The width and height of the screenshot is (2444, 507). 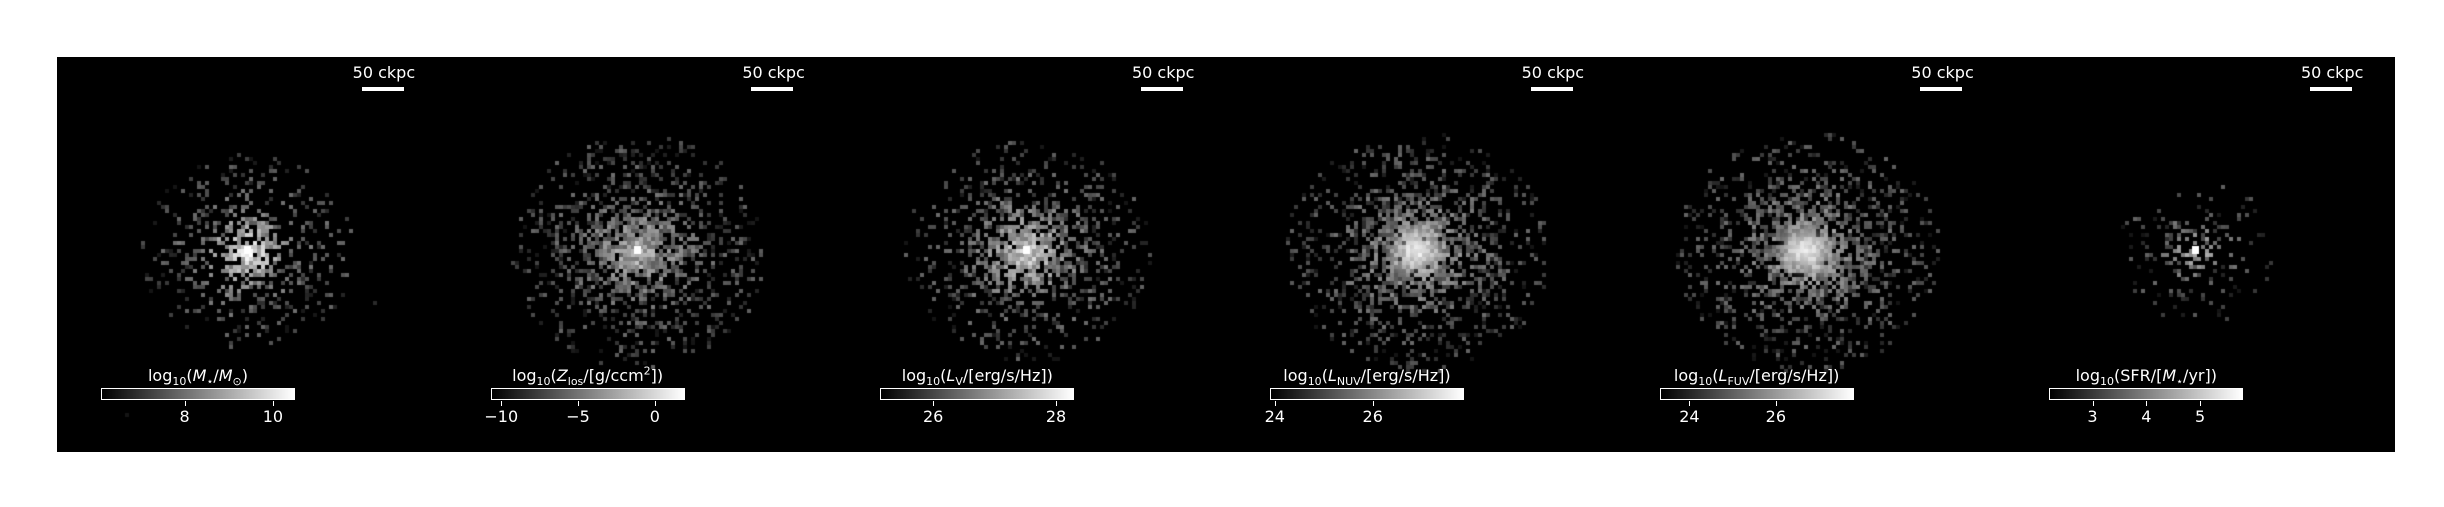 What do you see at coordinates (654, 416) in the screenshot?
I see `colorbar-tick-label: 0` at bounding box center [654, 416].